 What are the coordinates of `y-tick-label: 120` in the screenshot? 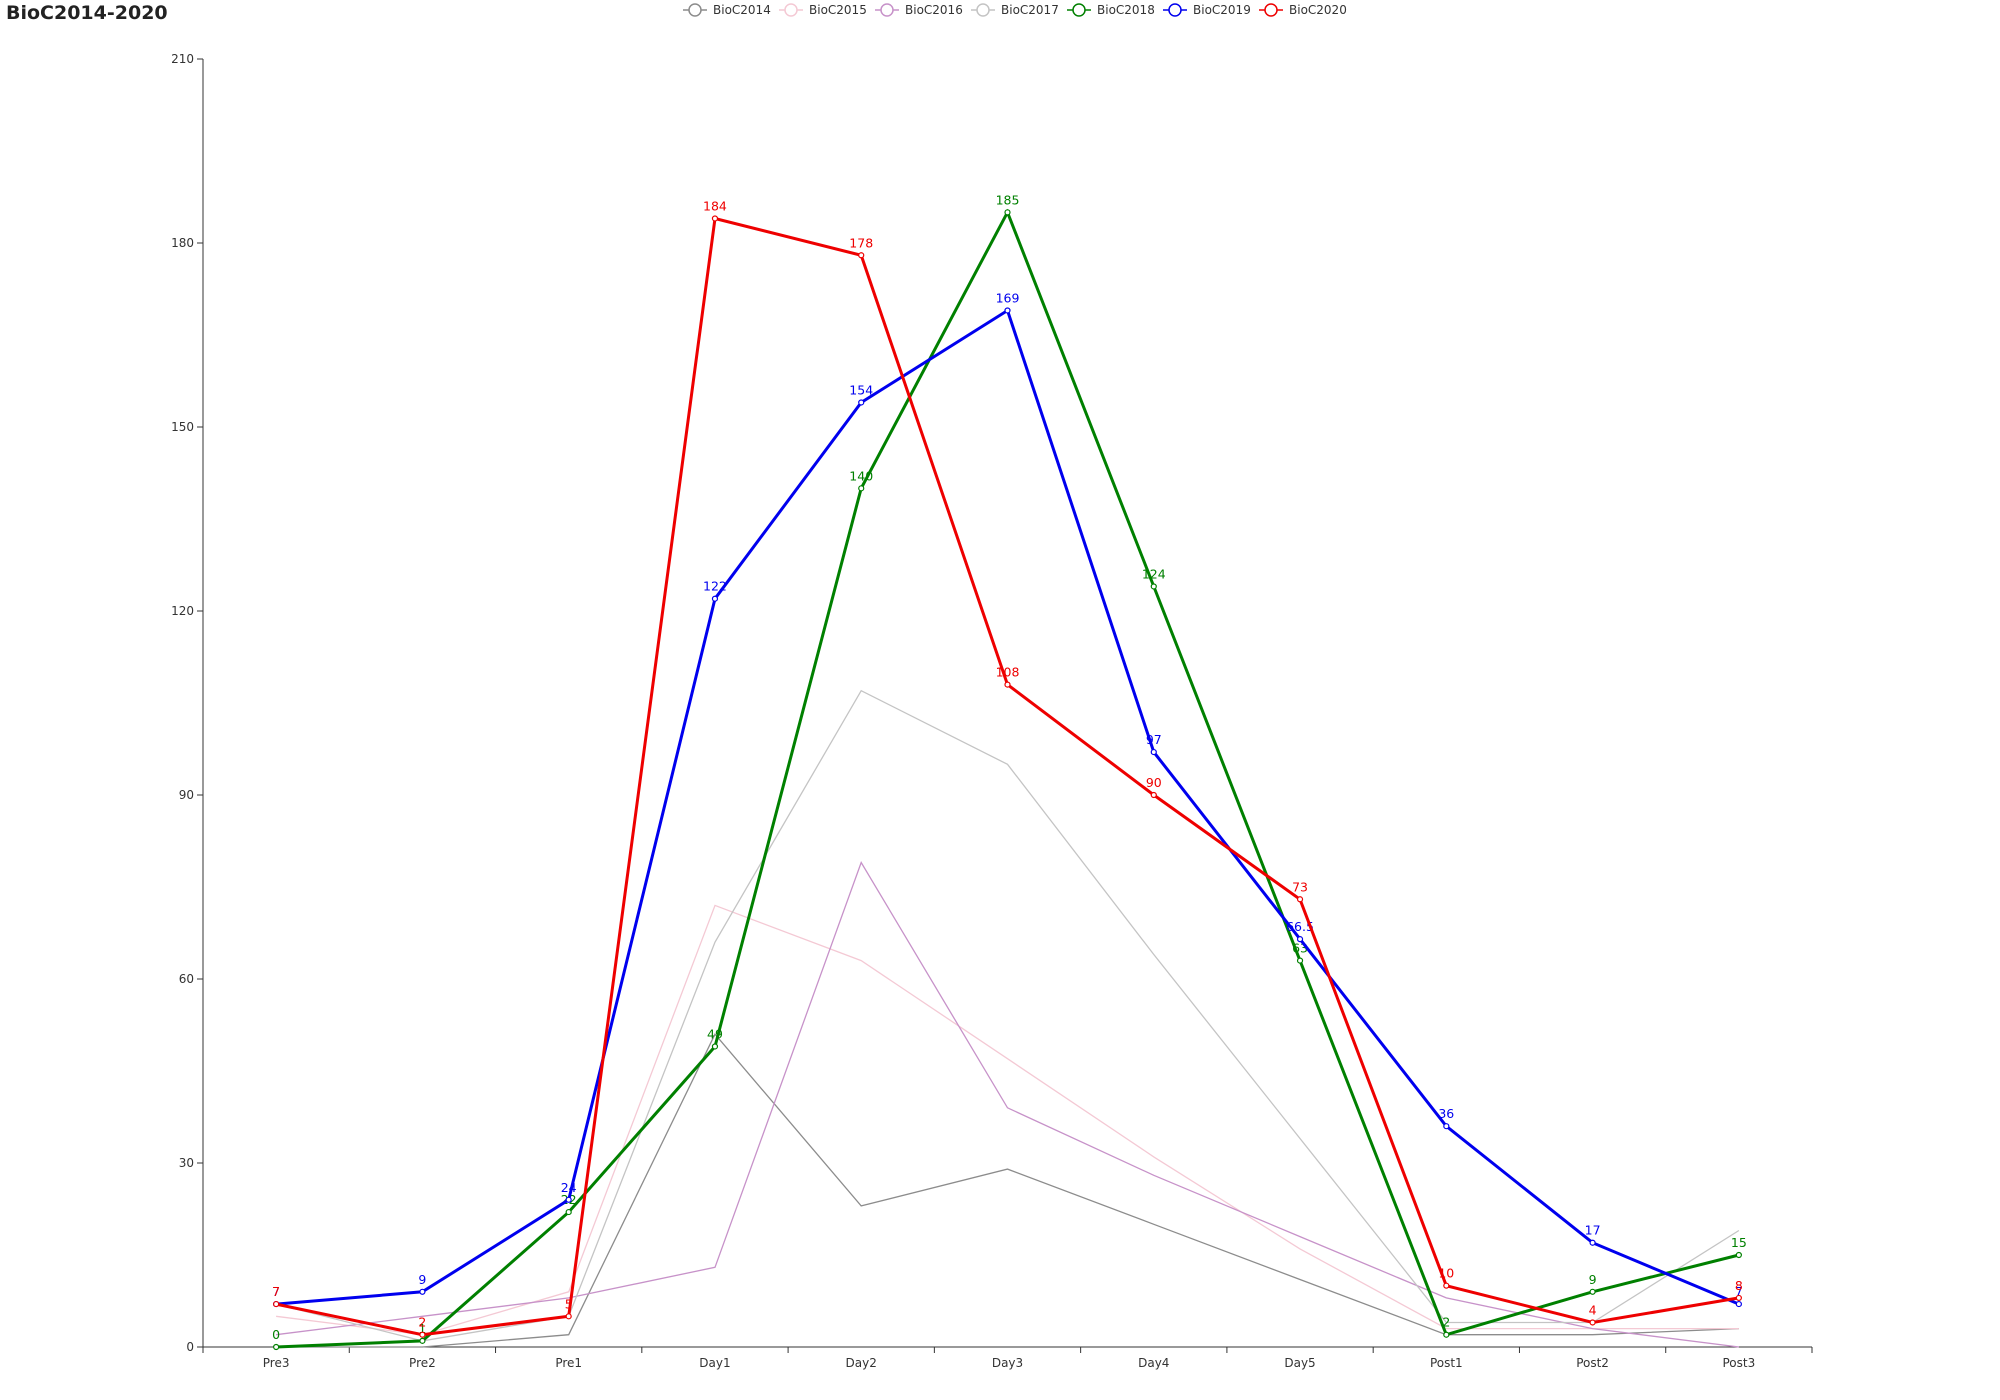 It's located at (182, 611).